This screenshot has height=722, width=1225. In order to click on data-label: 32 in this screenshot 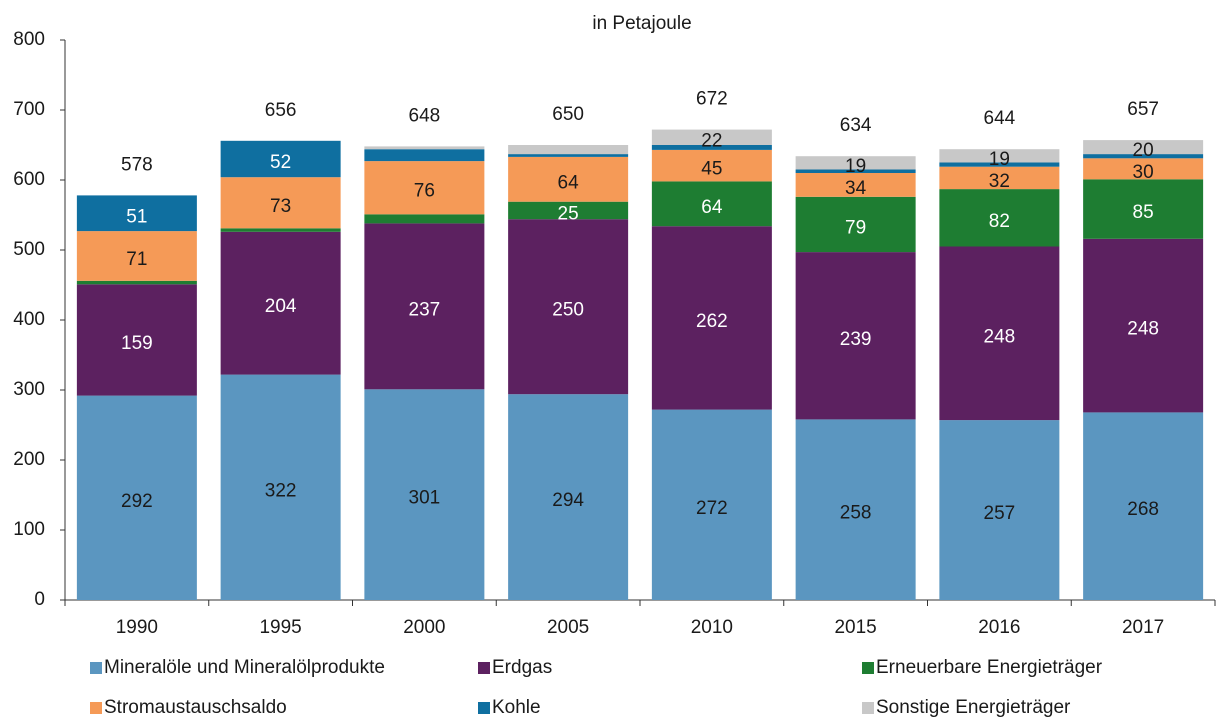, I will do `click(999, 181)`.